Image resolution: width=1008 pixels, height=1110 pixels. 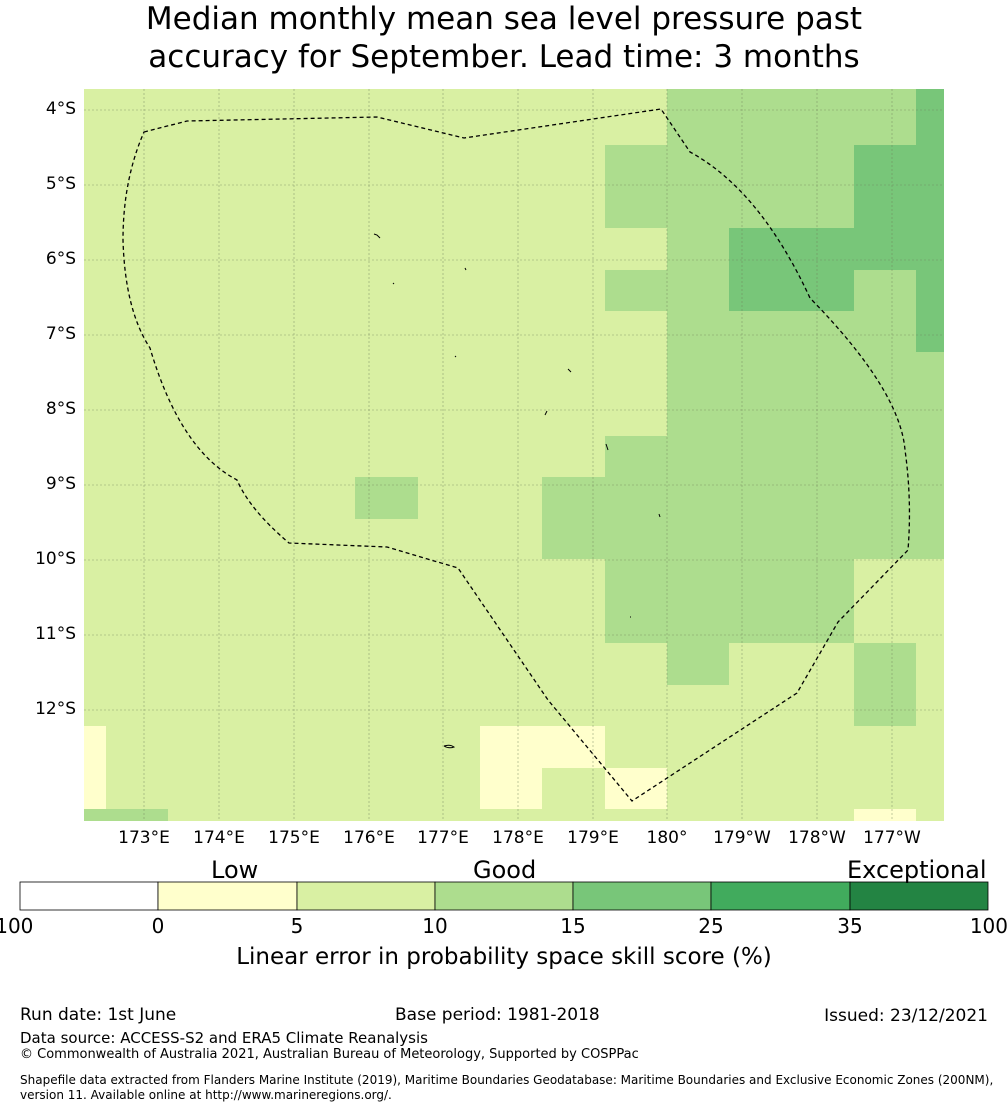 I want to click on lon-label-179w: 179°W, so click(x=742, y=838).